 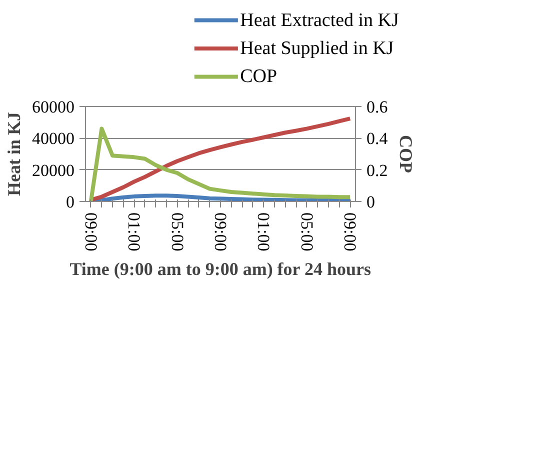 What do you see at coordinates (377, 138) in the screenshot?
I see `y2-tick-label: 0.4` at bounding box center [377, 138].